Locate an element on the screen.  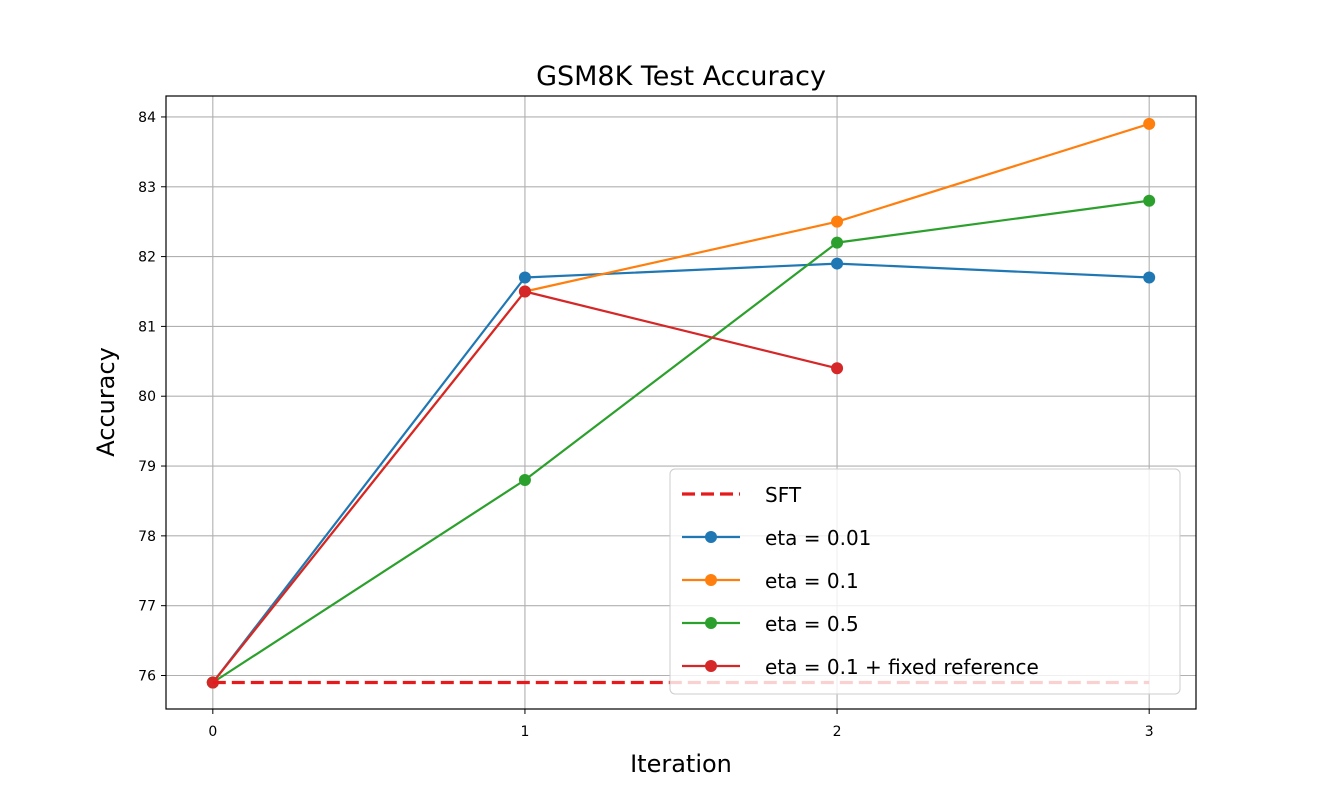
legend-label: eta = 0.5 is located at coordinates (812, 624).